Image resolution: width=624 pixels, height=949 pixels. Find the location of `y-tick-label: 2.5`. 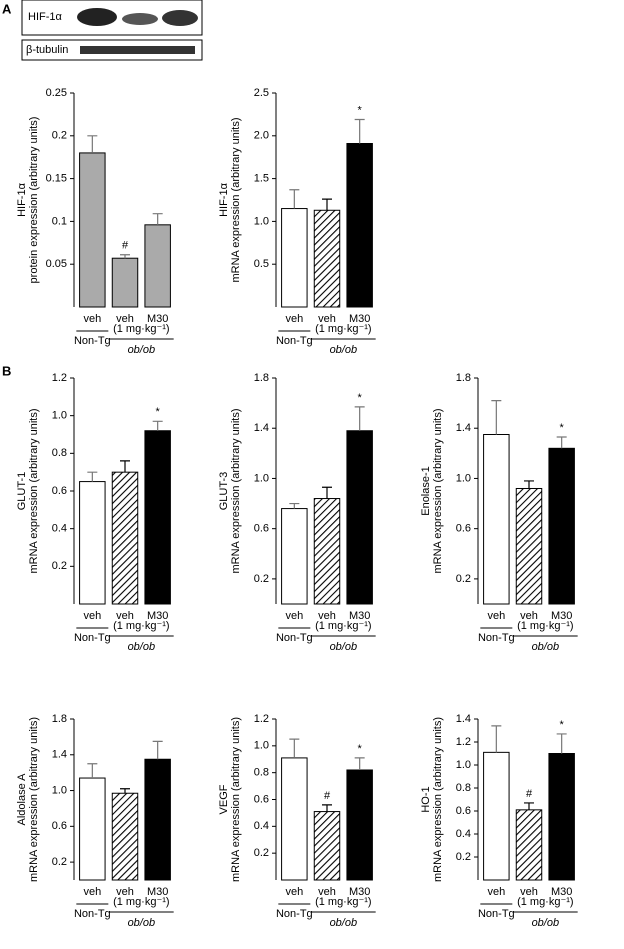

y-tick-label: 2.5 is located at coordinates (261, 93).